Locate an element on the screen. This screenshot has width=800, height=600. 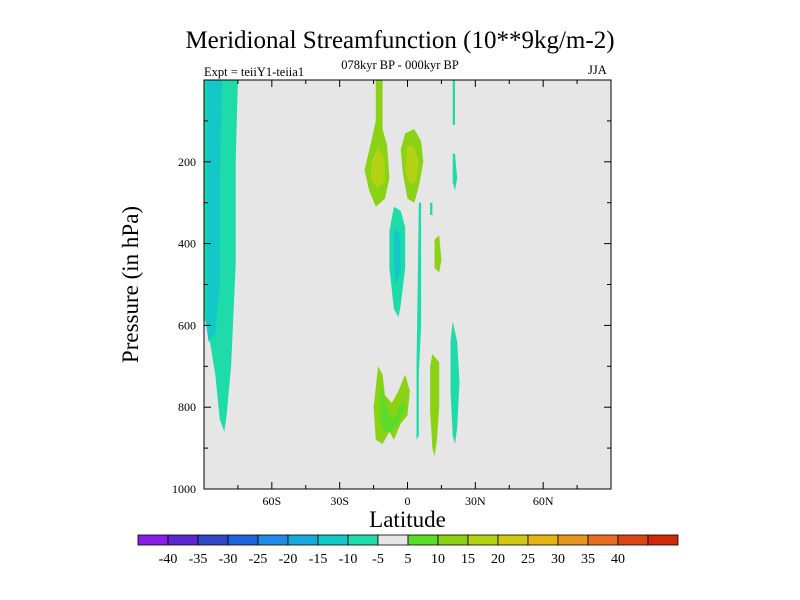
colorbar-label: 25 is located at coordinates (528, 559).